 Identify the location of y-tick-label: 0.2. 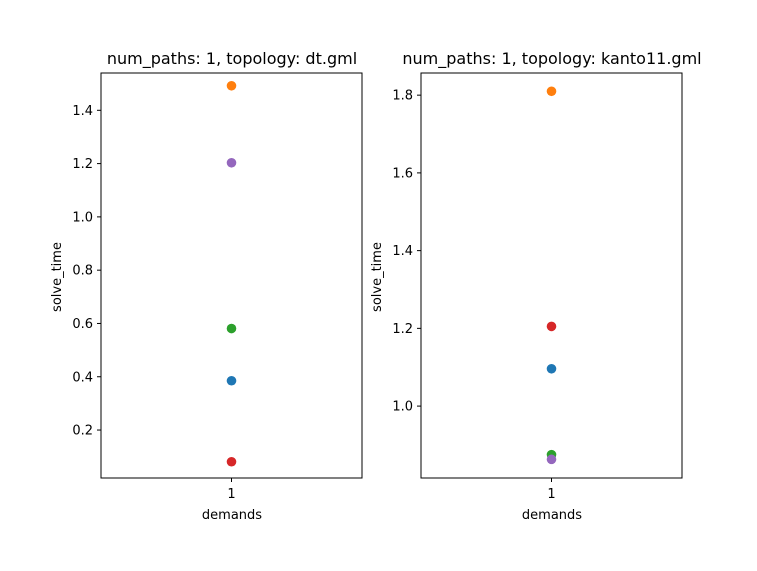
(82, 431).